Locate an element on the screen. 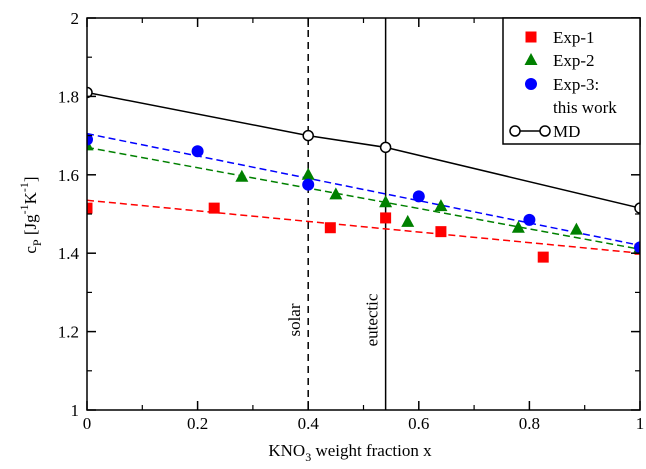  legend-label-3: MD is located at coordinates (566, 131).